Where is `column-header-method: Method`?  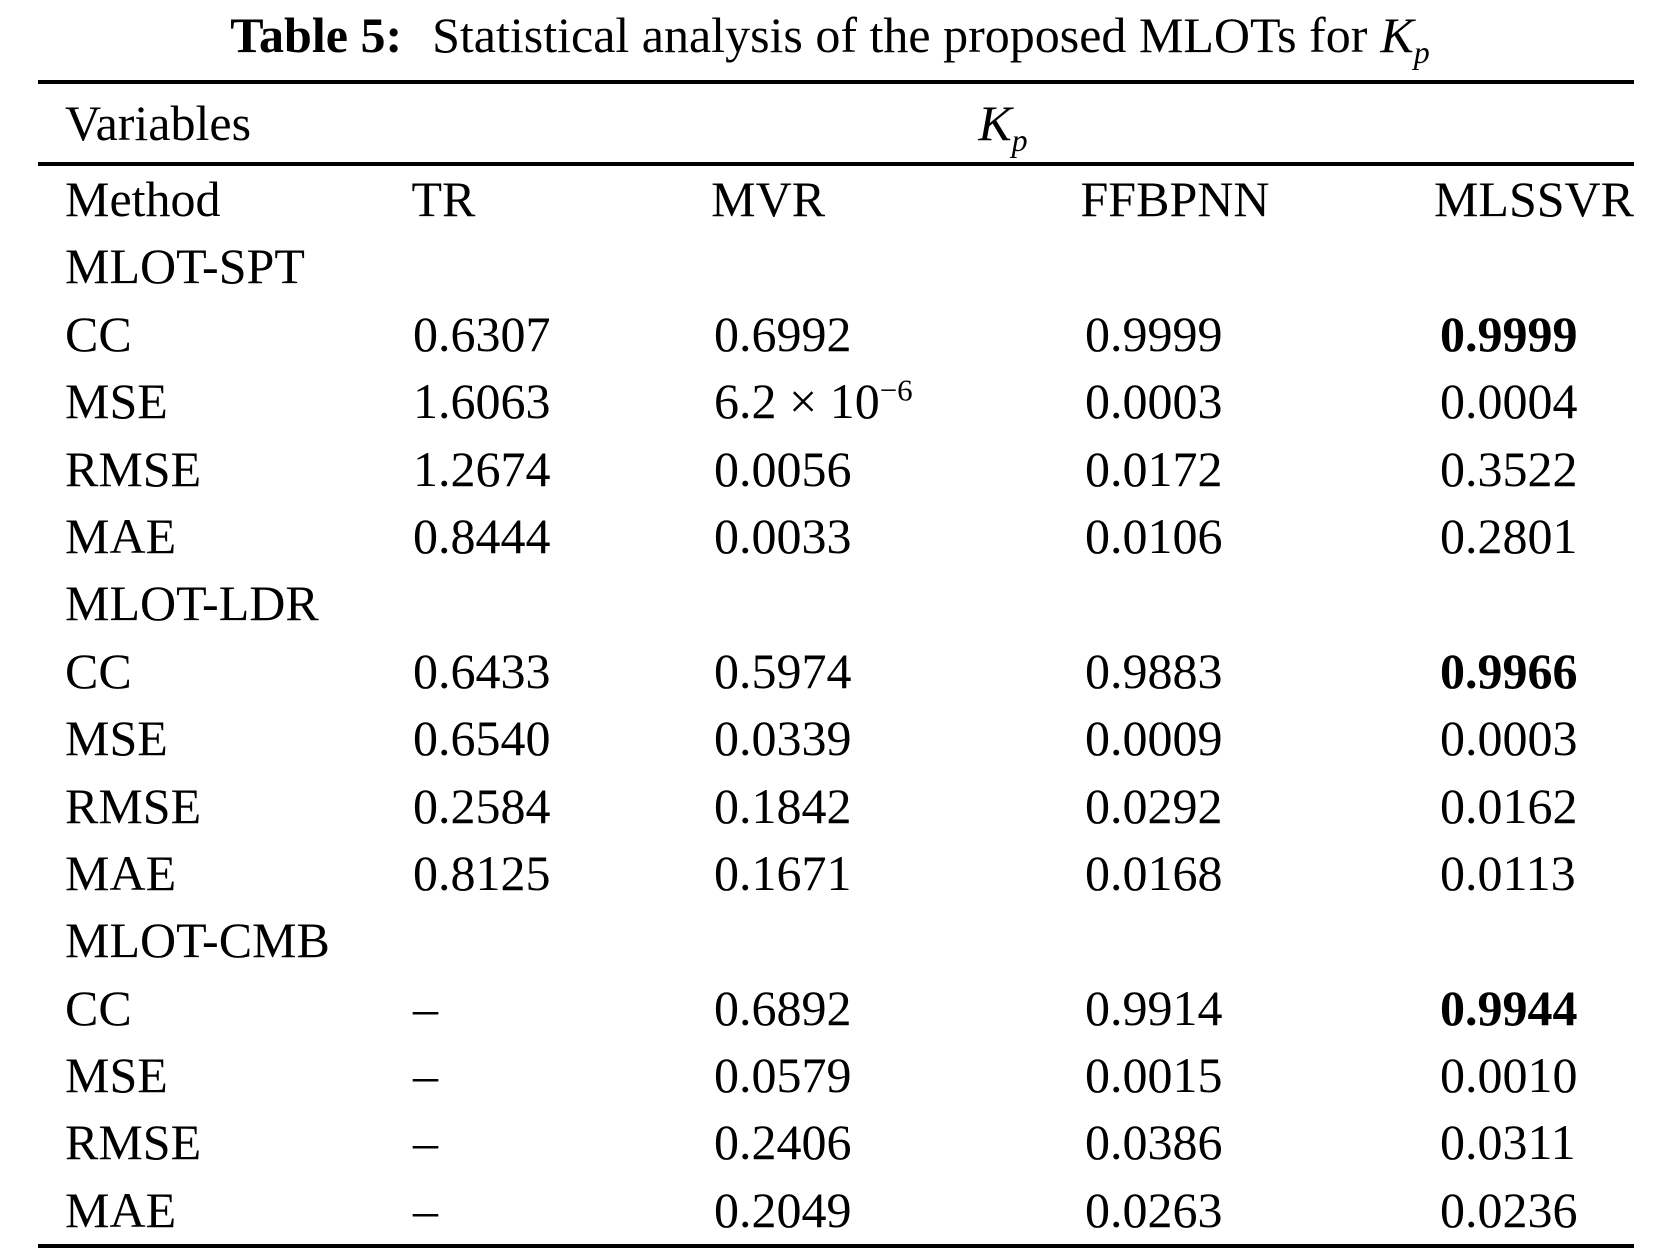 column-header-method: Method is located at coordinates (143, 199).